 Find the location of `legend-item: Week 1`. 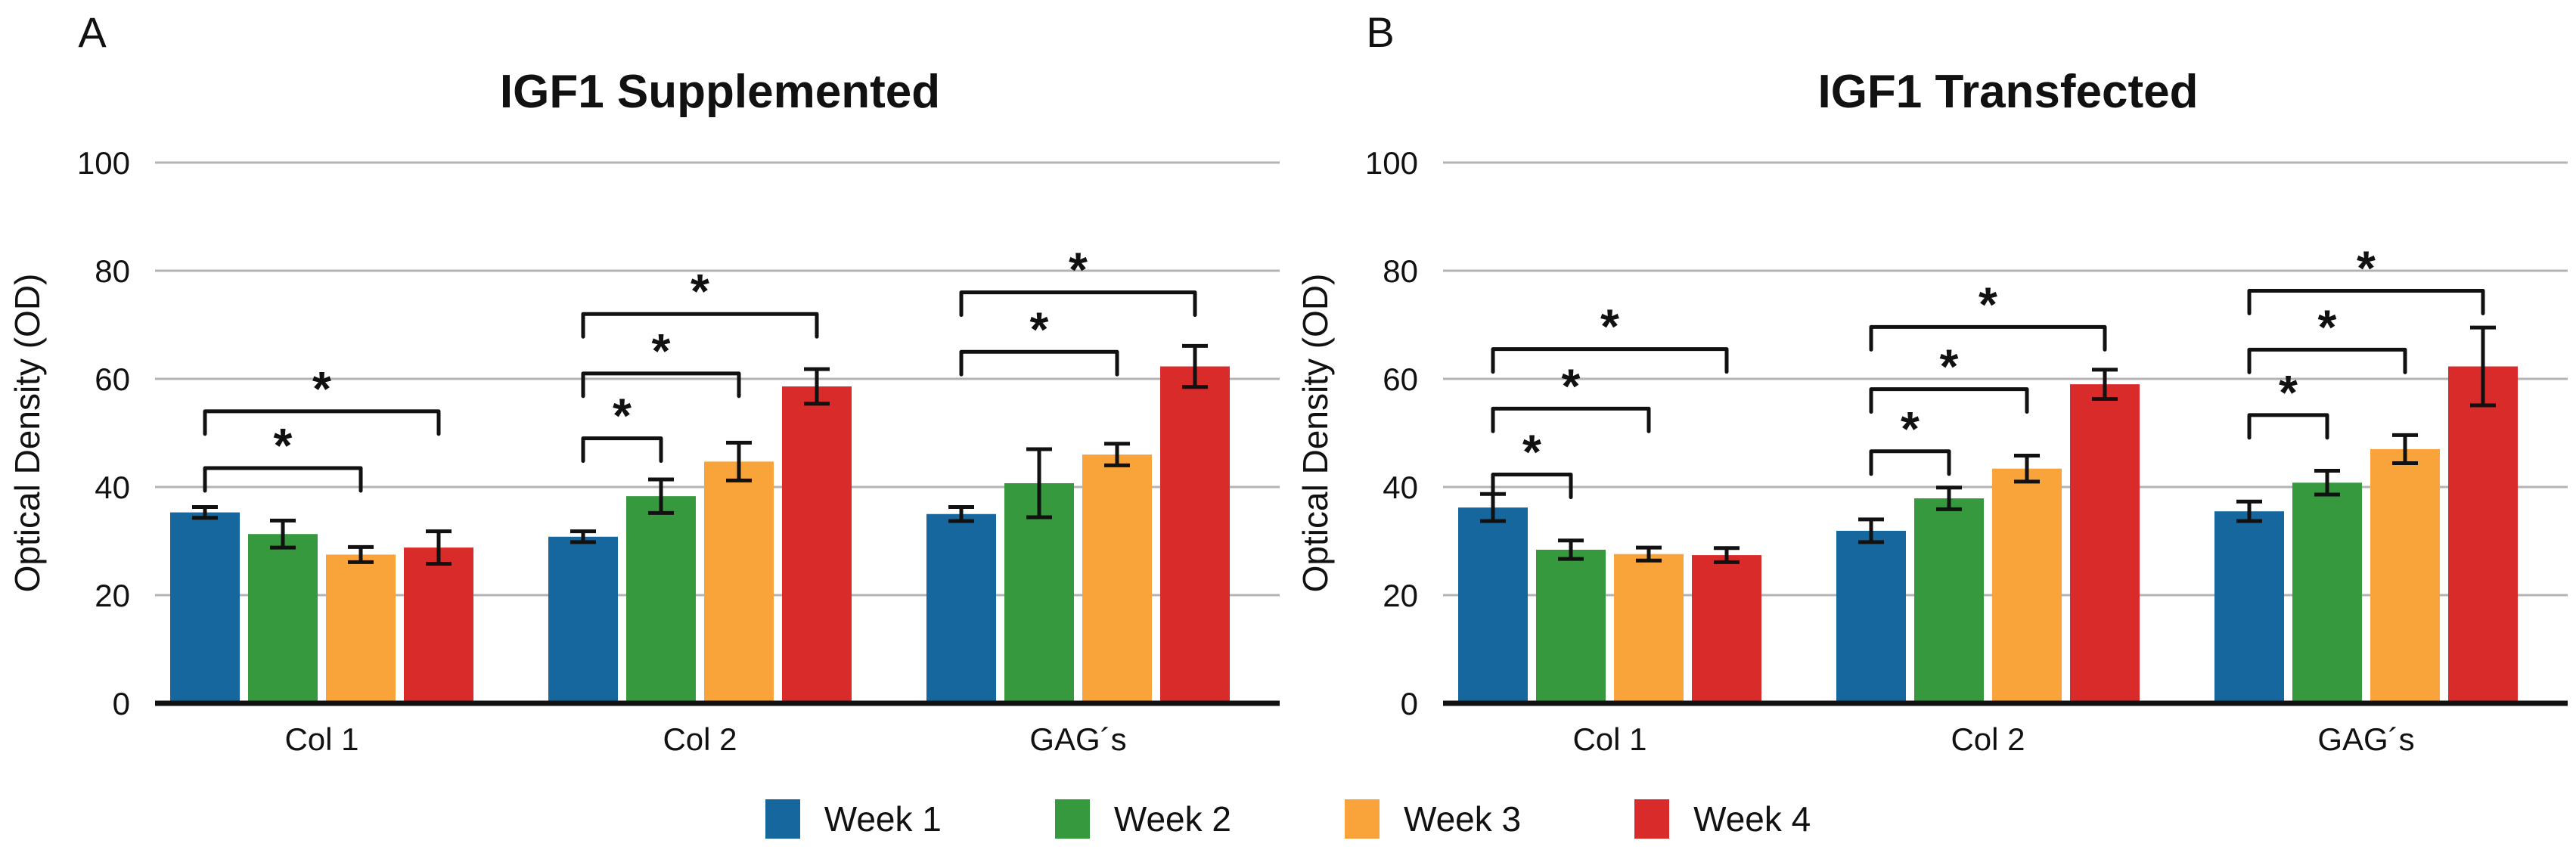

legend-item: Week 1 is located at coordinates (853, 819).